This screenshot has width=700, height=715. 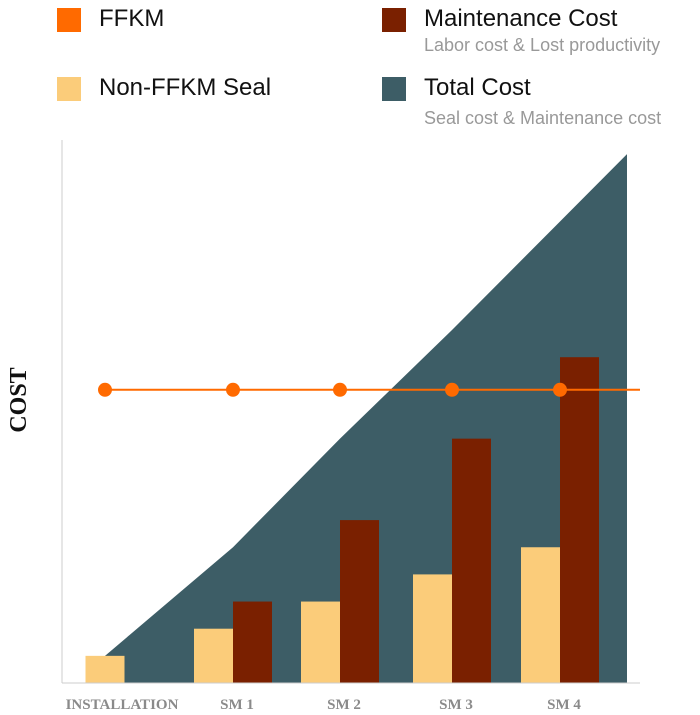 I want to click on legend-non-ffkm-seal: Non-FFKM Seal, so click(x=164, y=88).